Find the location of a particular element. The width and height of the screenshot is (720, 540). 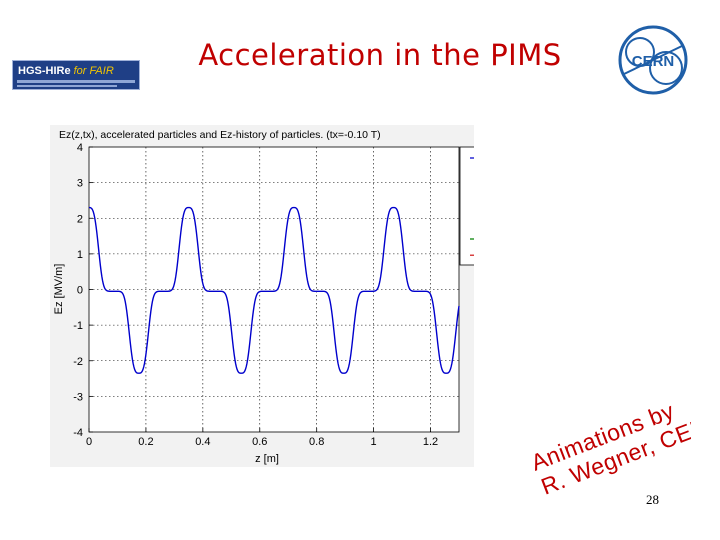

slide-title: Acceleration in the PIMS is located at coordinates (380, 55).